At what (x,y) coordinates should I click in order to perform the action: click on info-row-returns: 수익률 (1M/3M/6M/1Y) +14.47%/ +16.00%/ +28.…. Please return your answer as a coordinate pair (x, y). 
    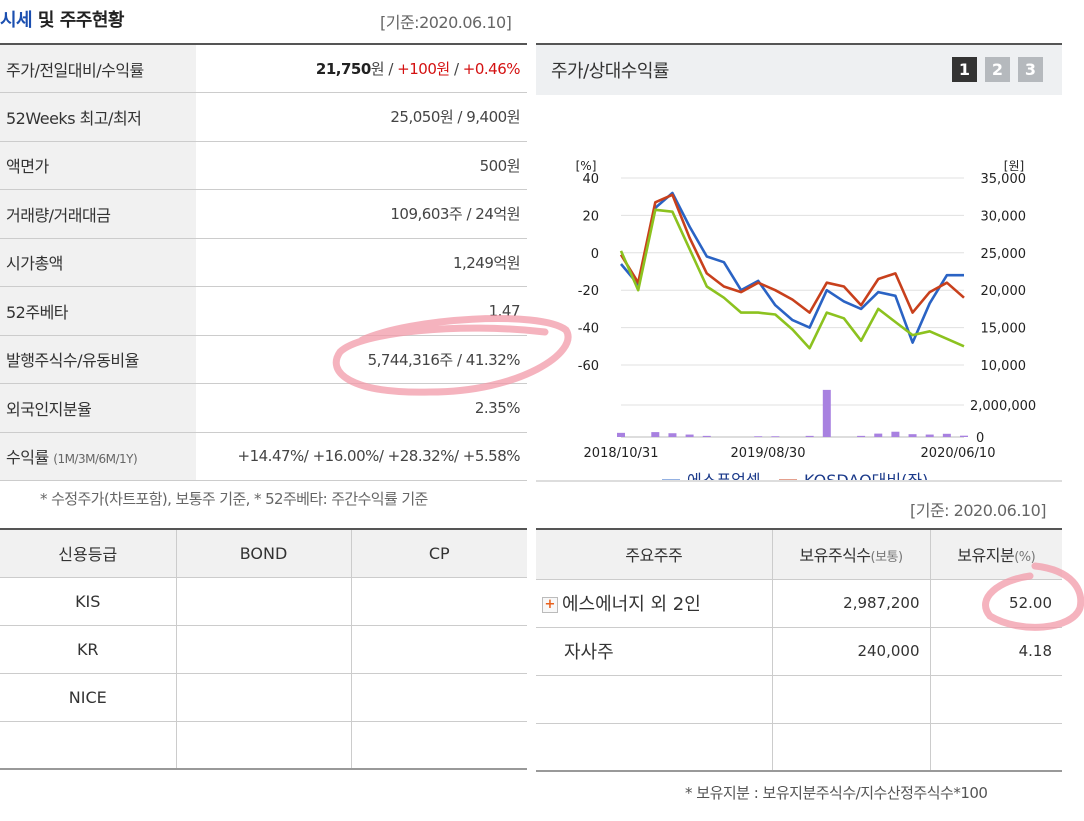
    Looking at the image, I should click on (263, 456).